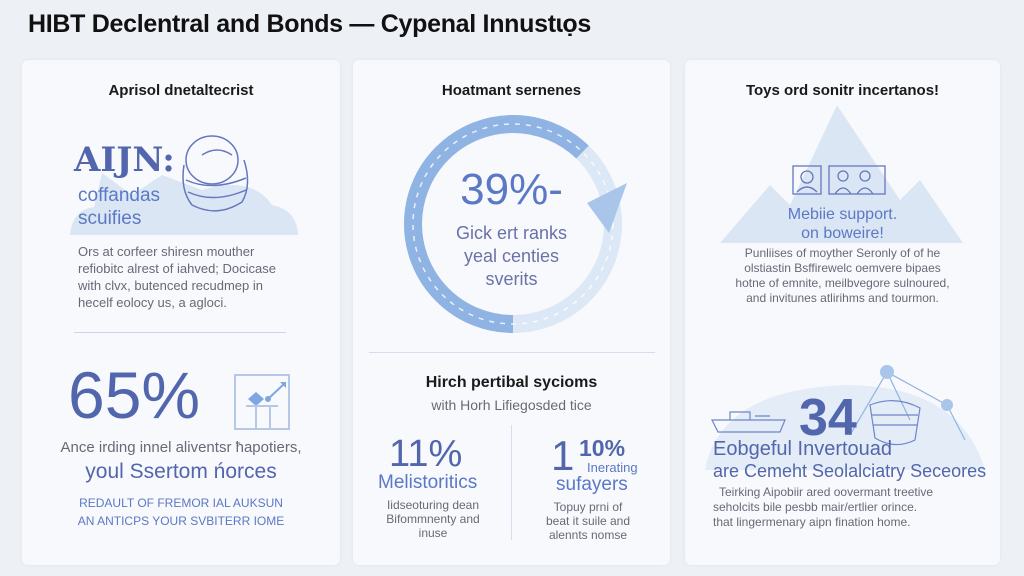 This screenshot has height=576, width=1024. I want to click on right-stat-line1: Eobgeful Invertouad, so click(803, 449).